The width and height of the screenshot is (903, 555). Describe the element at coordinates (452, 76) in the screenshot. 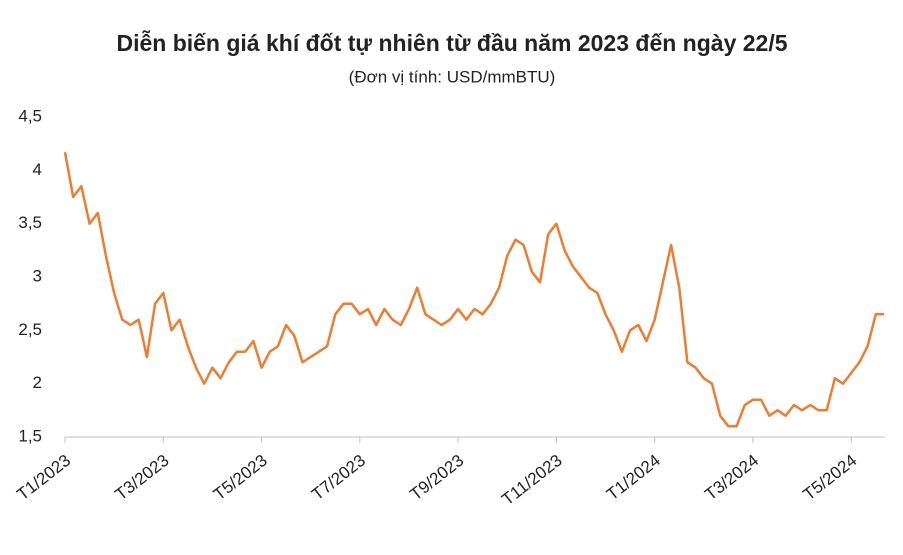

I see `chart-subtitle: (Đơn vị tính: USD/mmBTU)` at that location.